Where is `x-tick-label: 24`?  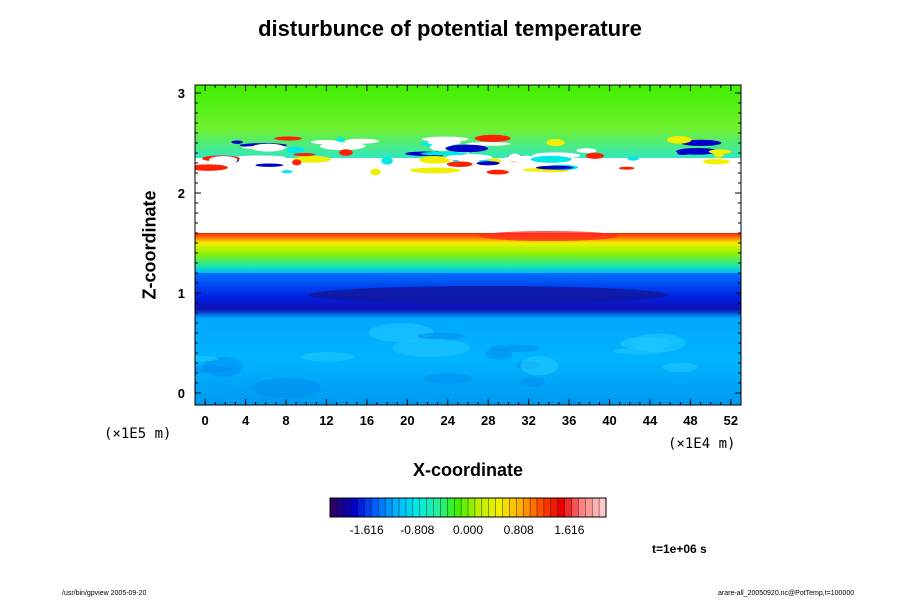 x-tick-label: 24 is located at coordinates (448, 420).